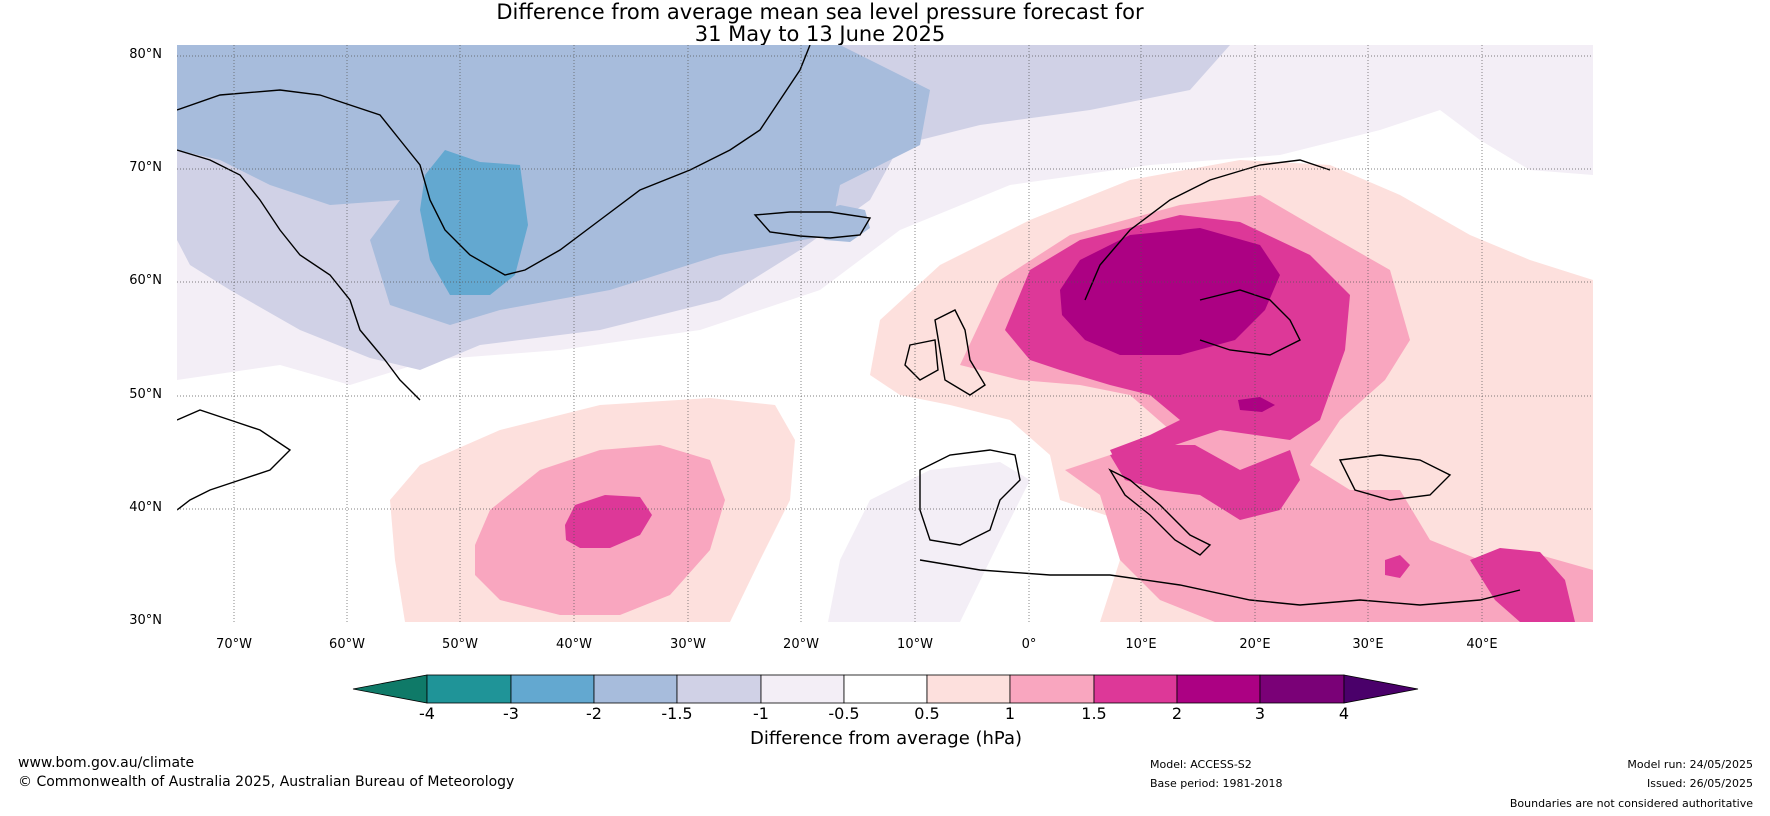 Image resolution: width=1770 pixels, height=816 pixels. What do you see at coordinates (145, 507) in the screenshot?
I see `lat-label: 40°N` at bounding box center [145, 507].